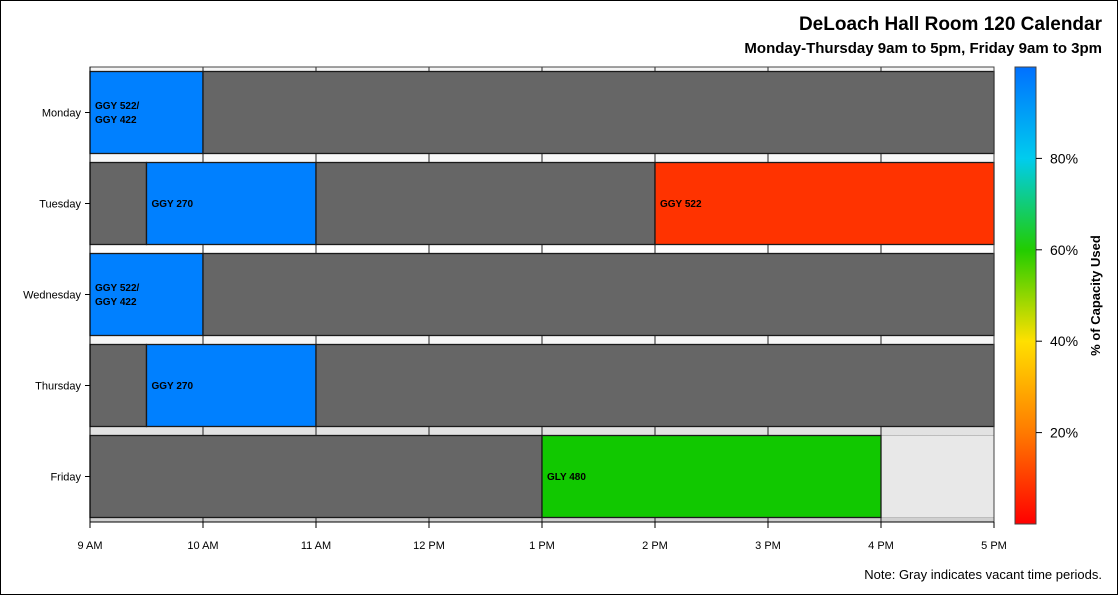  Describe the element at coordinates (202, 546) in the screenshot. I see `x-tick-label: 10 AM` at that location.